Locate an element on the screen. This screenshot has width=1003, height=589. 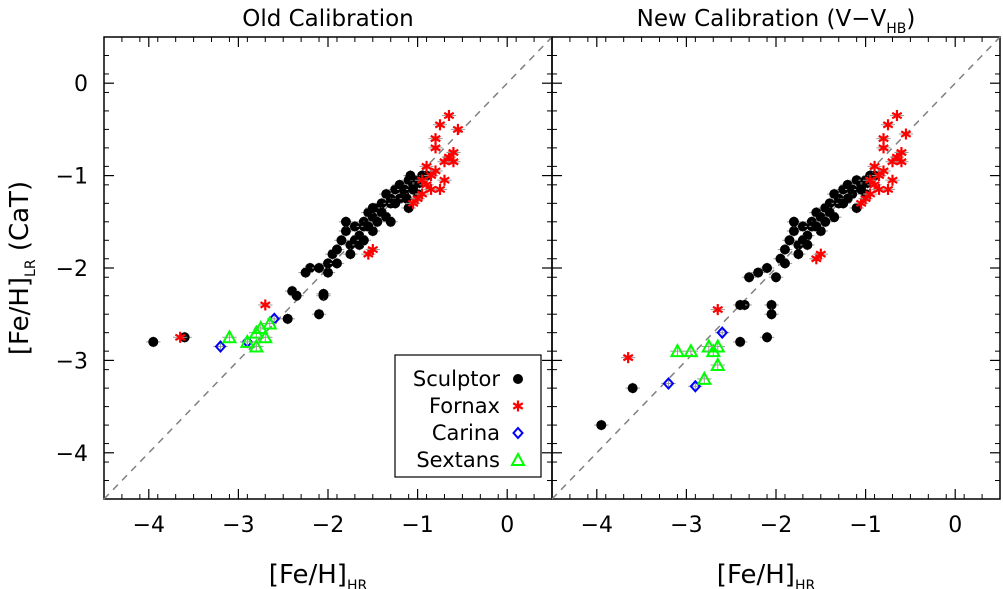
x-axis-label-main: [Fe/H] is located at coordinates (756, 574).